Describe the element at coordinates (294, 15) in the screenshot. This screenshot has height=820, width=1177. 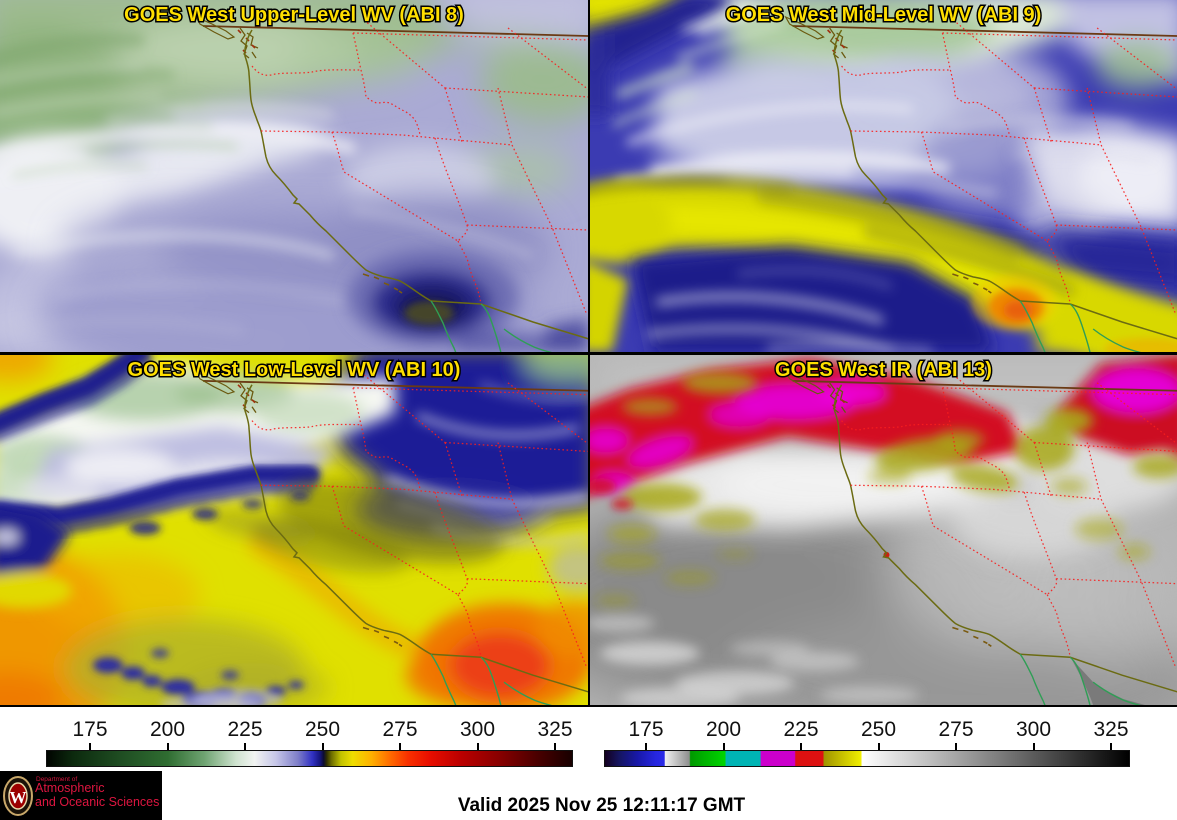
I see `svg-text:GOES West Upper-Level WV (ABI: GOES West Upper-Level WV (ABI 8)` at that location.